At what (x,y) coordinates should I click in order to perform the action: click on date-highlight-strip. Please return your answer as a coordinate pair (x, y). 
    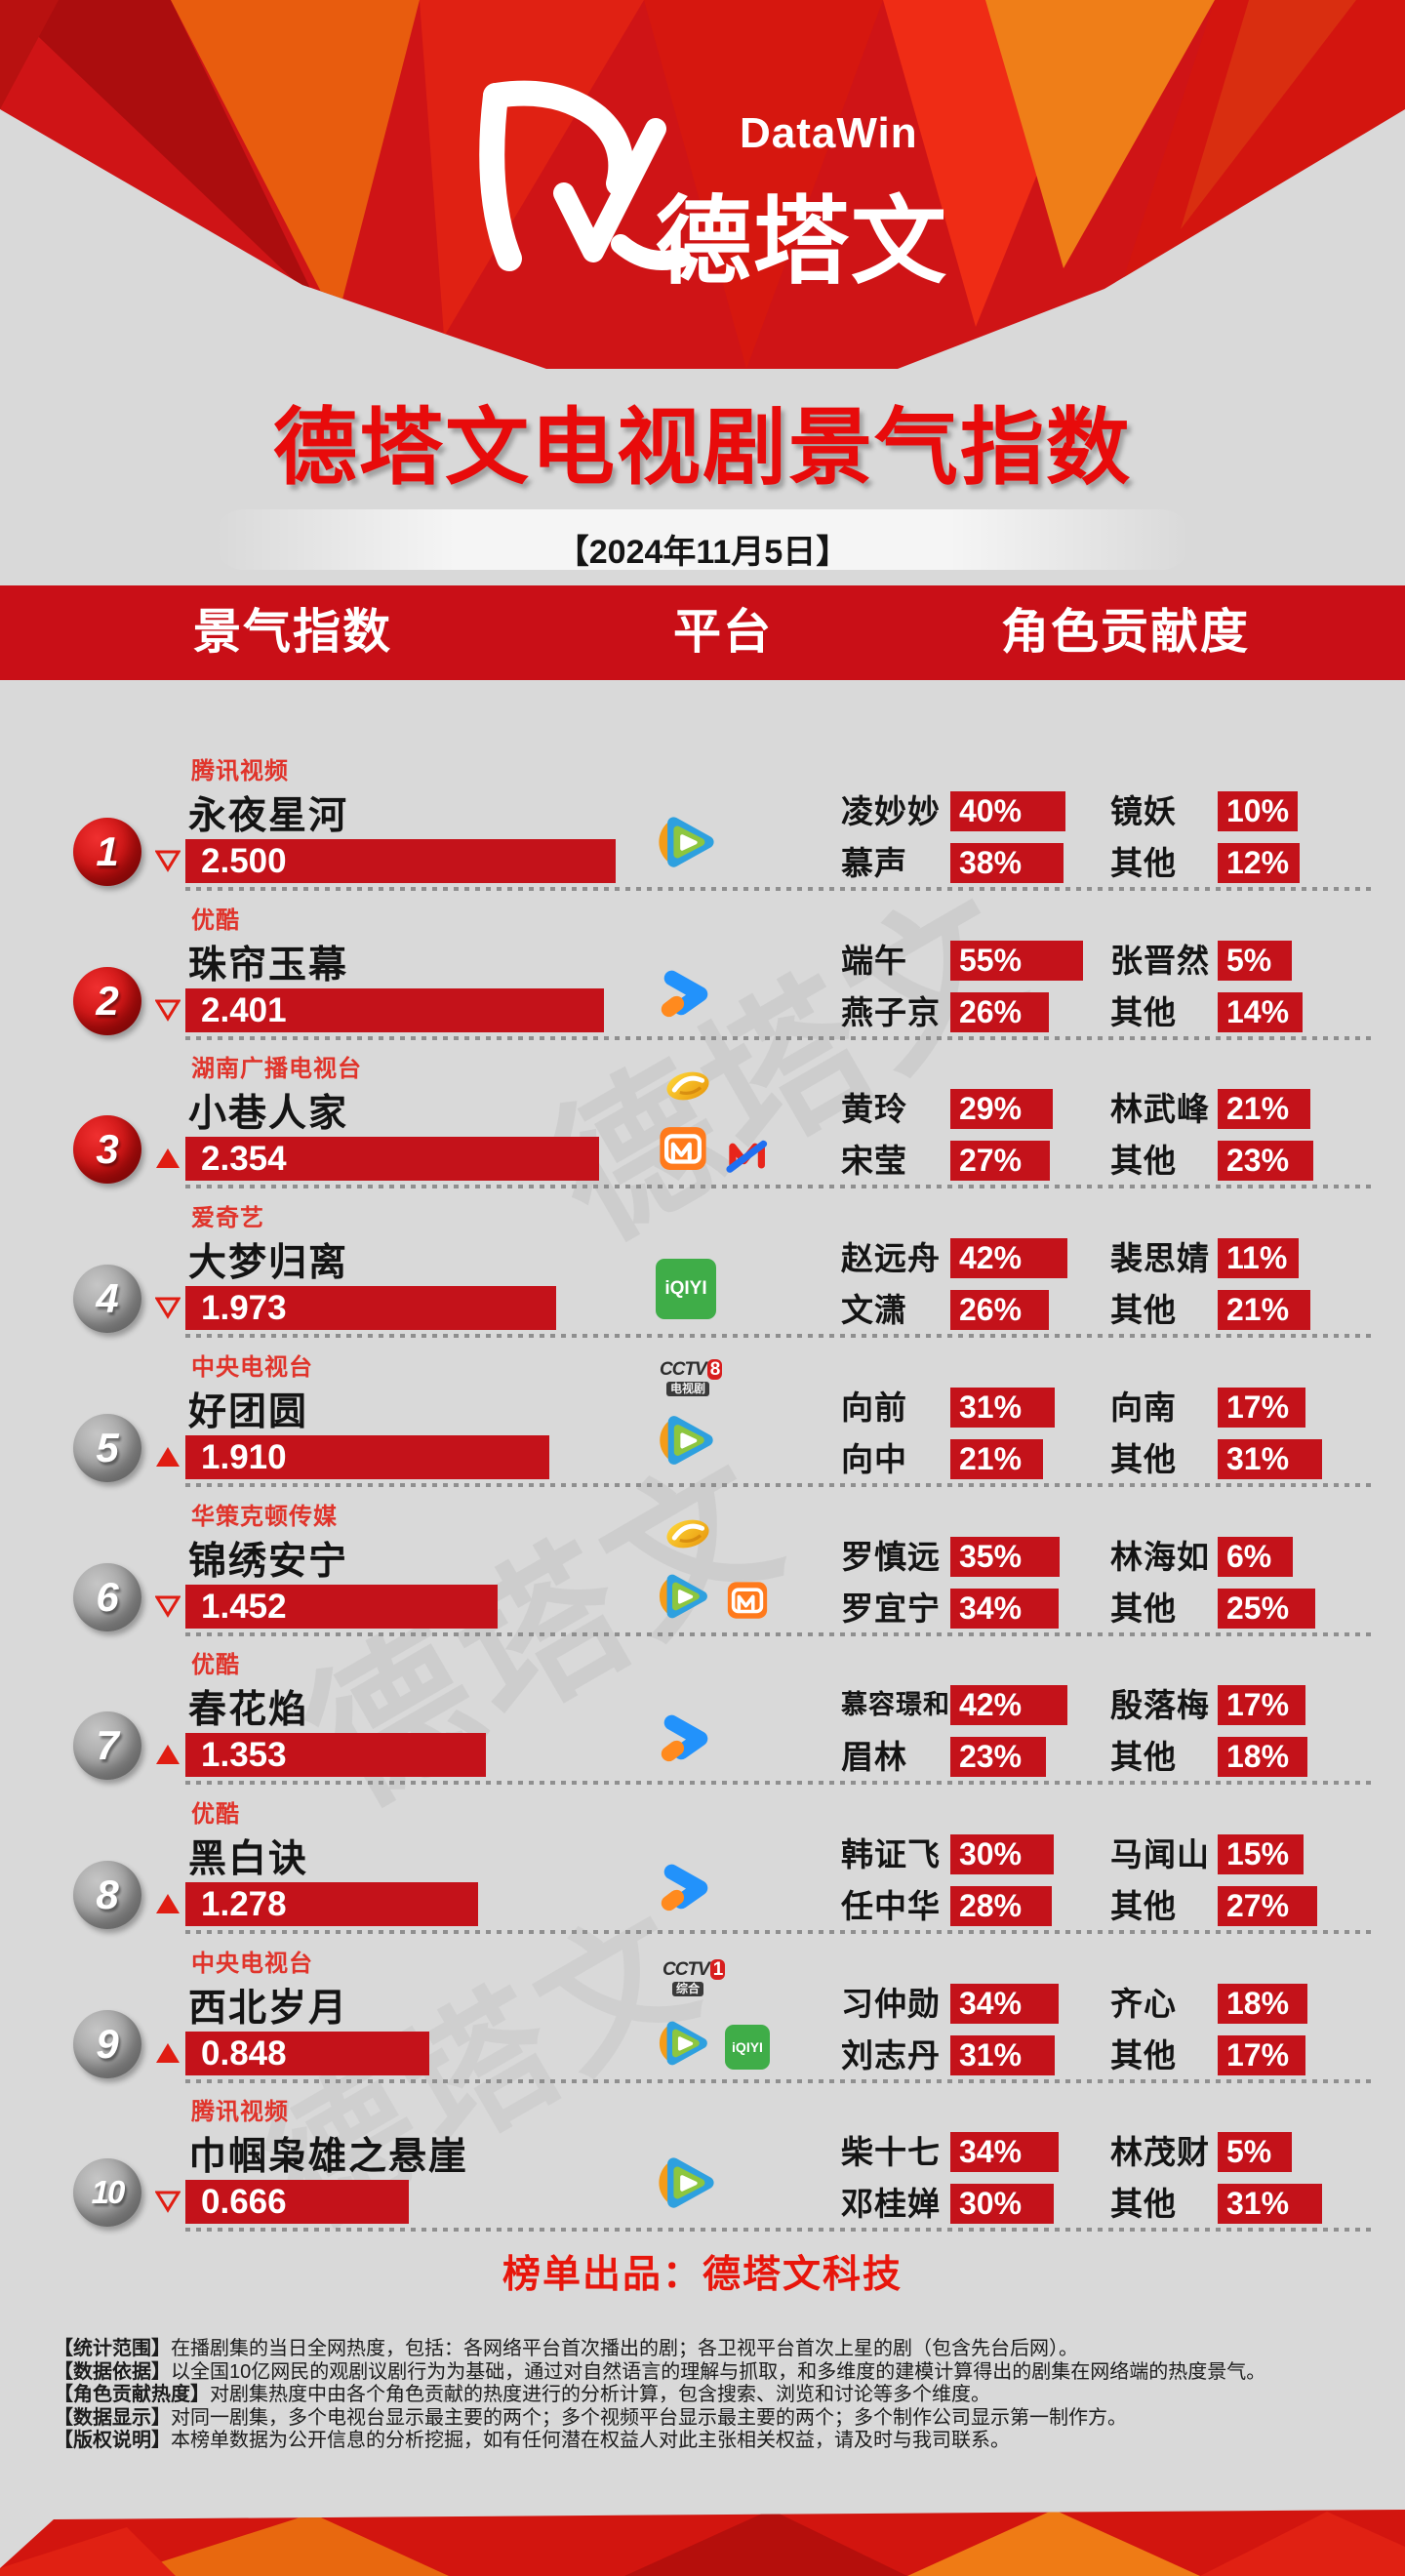
    Looking at the image, I should click on (702, 539).